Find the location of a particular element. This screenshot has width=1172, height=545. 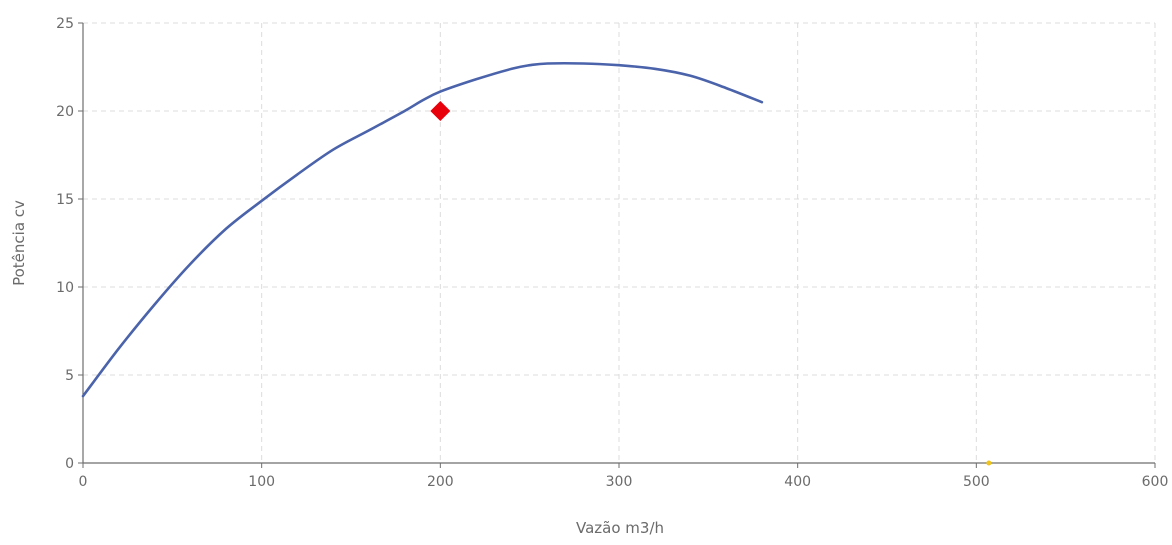

x-tick-label-600: 600 is located at coordinates (1155, 482).